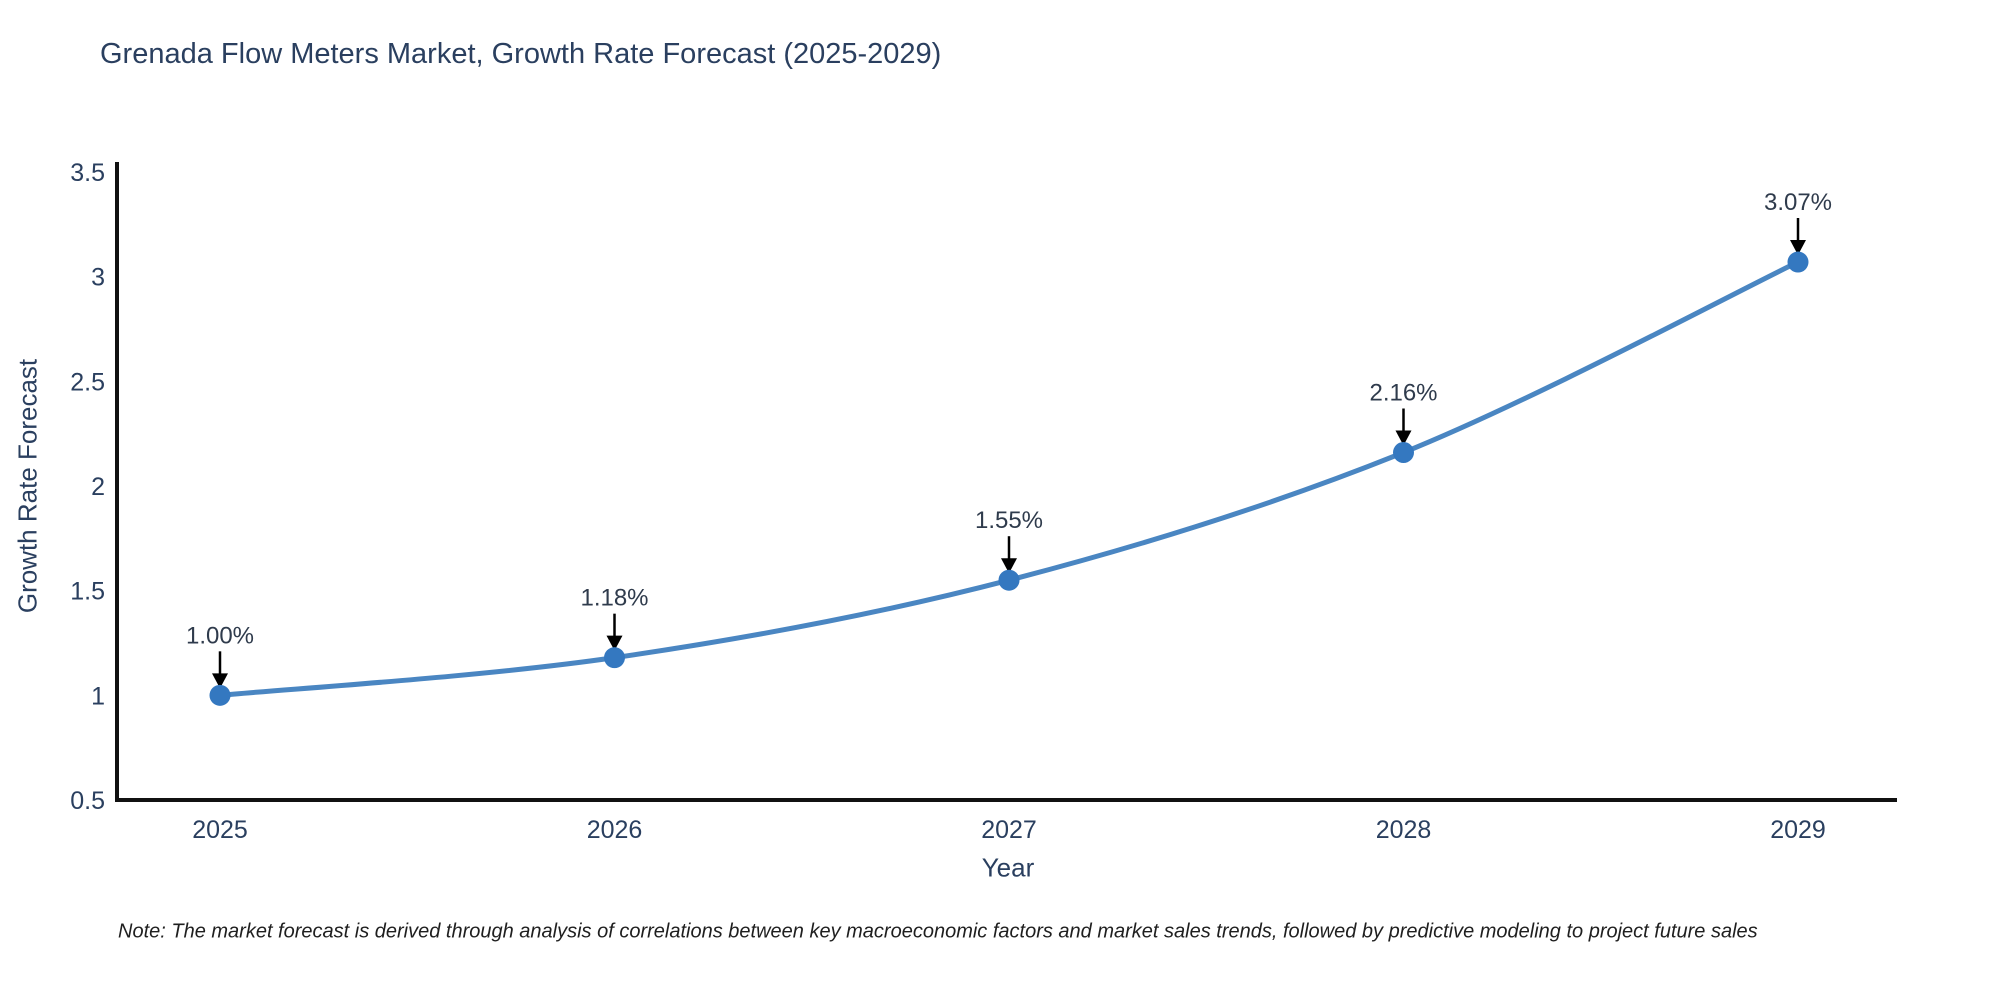  Describe the element at coordinates (98, 696) in the screenshot. I see `y-tick-label: 1` at that location.